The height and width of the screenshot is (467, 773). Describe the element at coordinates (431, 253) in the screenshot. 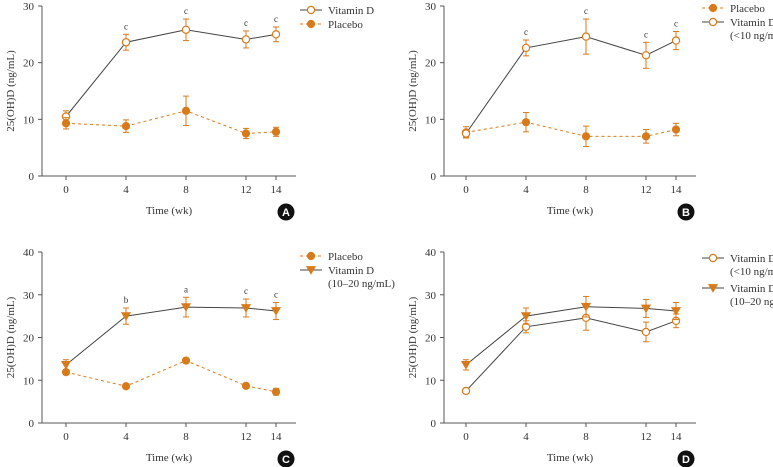

I see `y-tick-label: 40` at that location.